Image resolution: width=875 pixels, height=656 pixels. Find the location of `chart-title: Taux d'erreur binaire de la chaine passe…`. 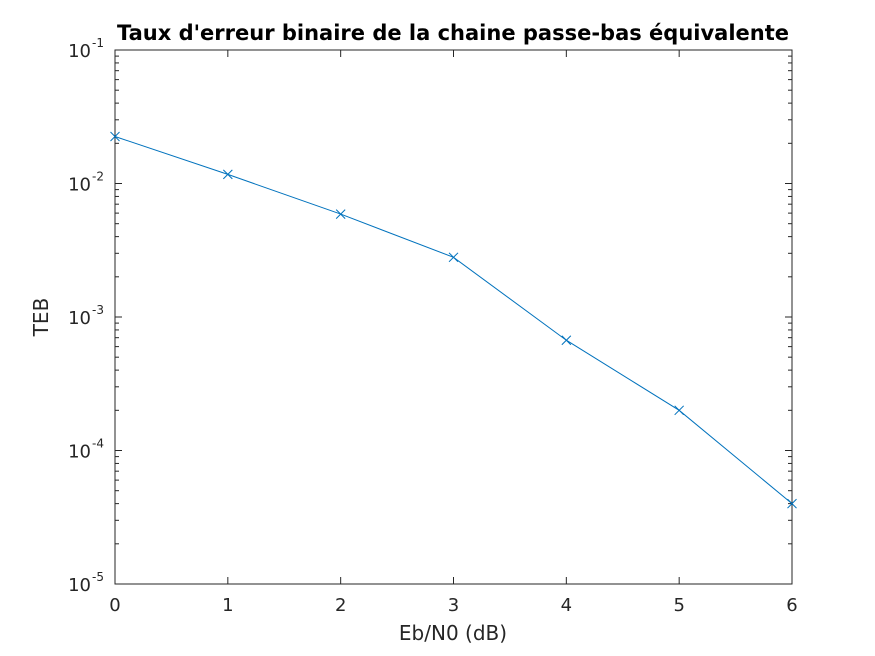

chart-title: Taux d'erreur binaire de la chaine passe… is located at coordinates (453, 33).